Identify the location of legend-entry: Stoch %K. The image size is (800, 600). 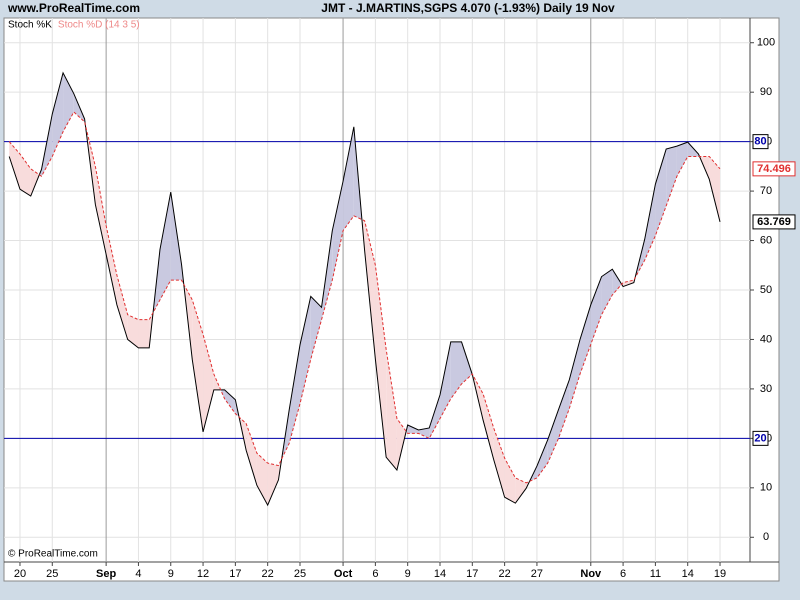
(30, 25).